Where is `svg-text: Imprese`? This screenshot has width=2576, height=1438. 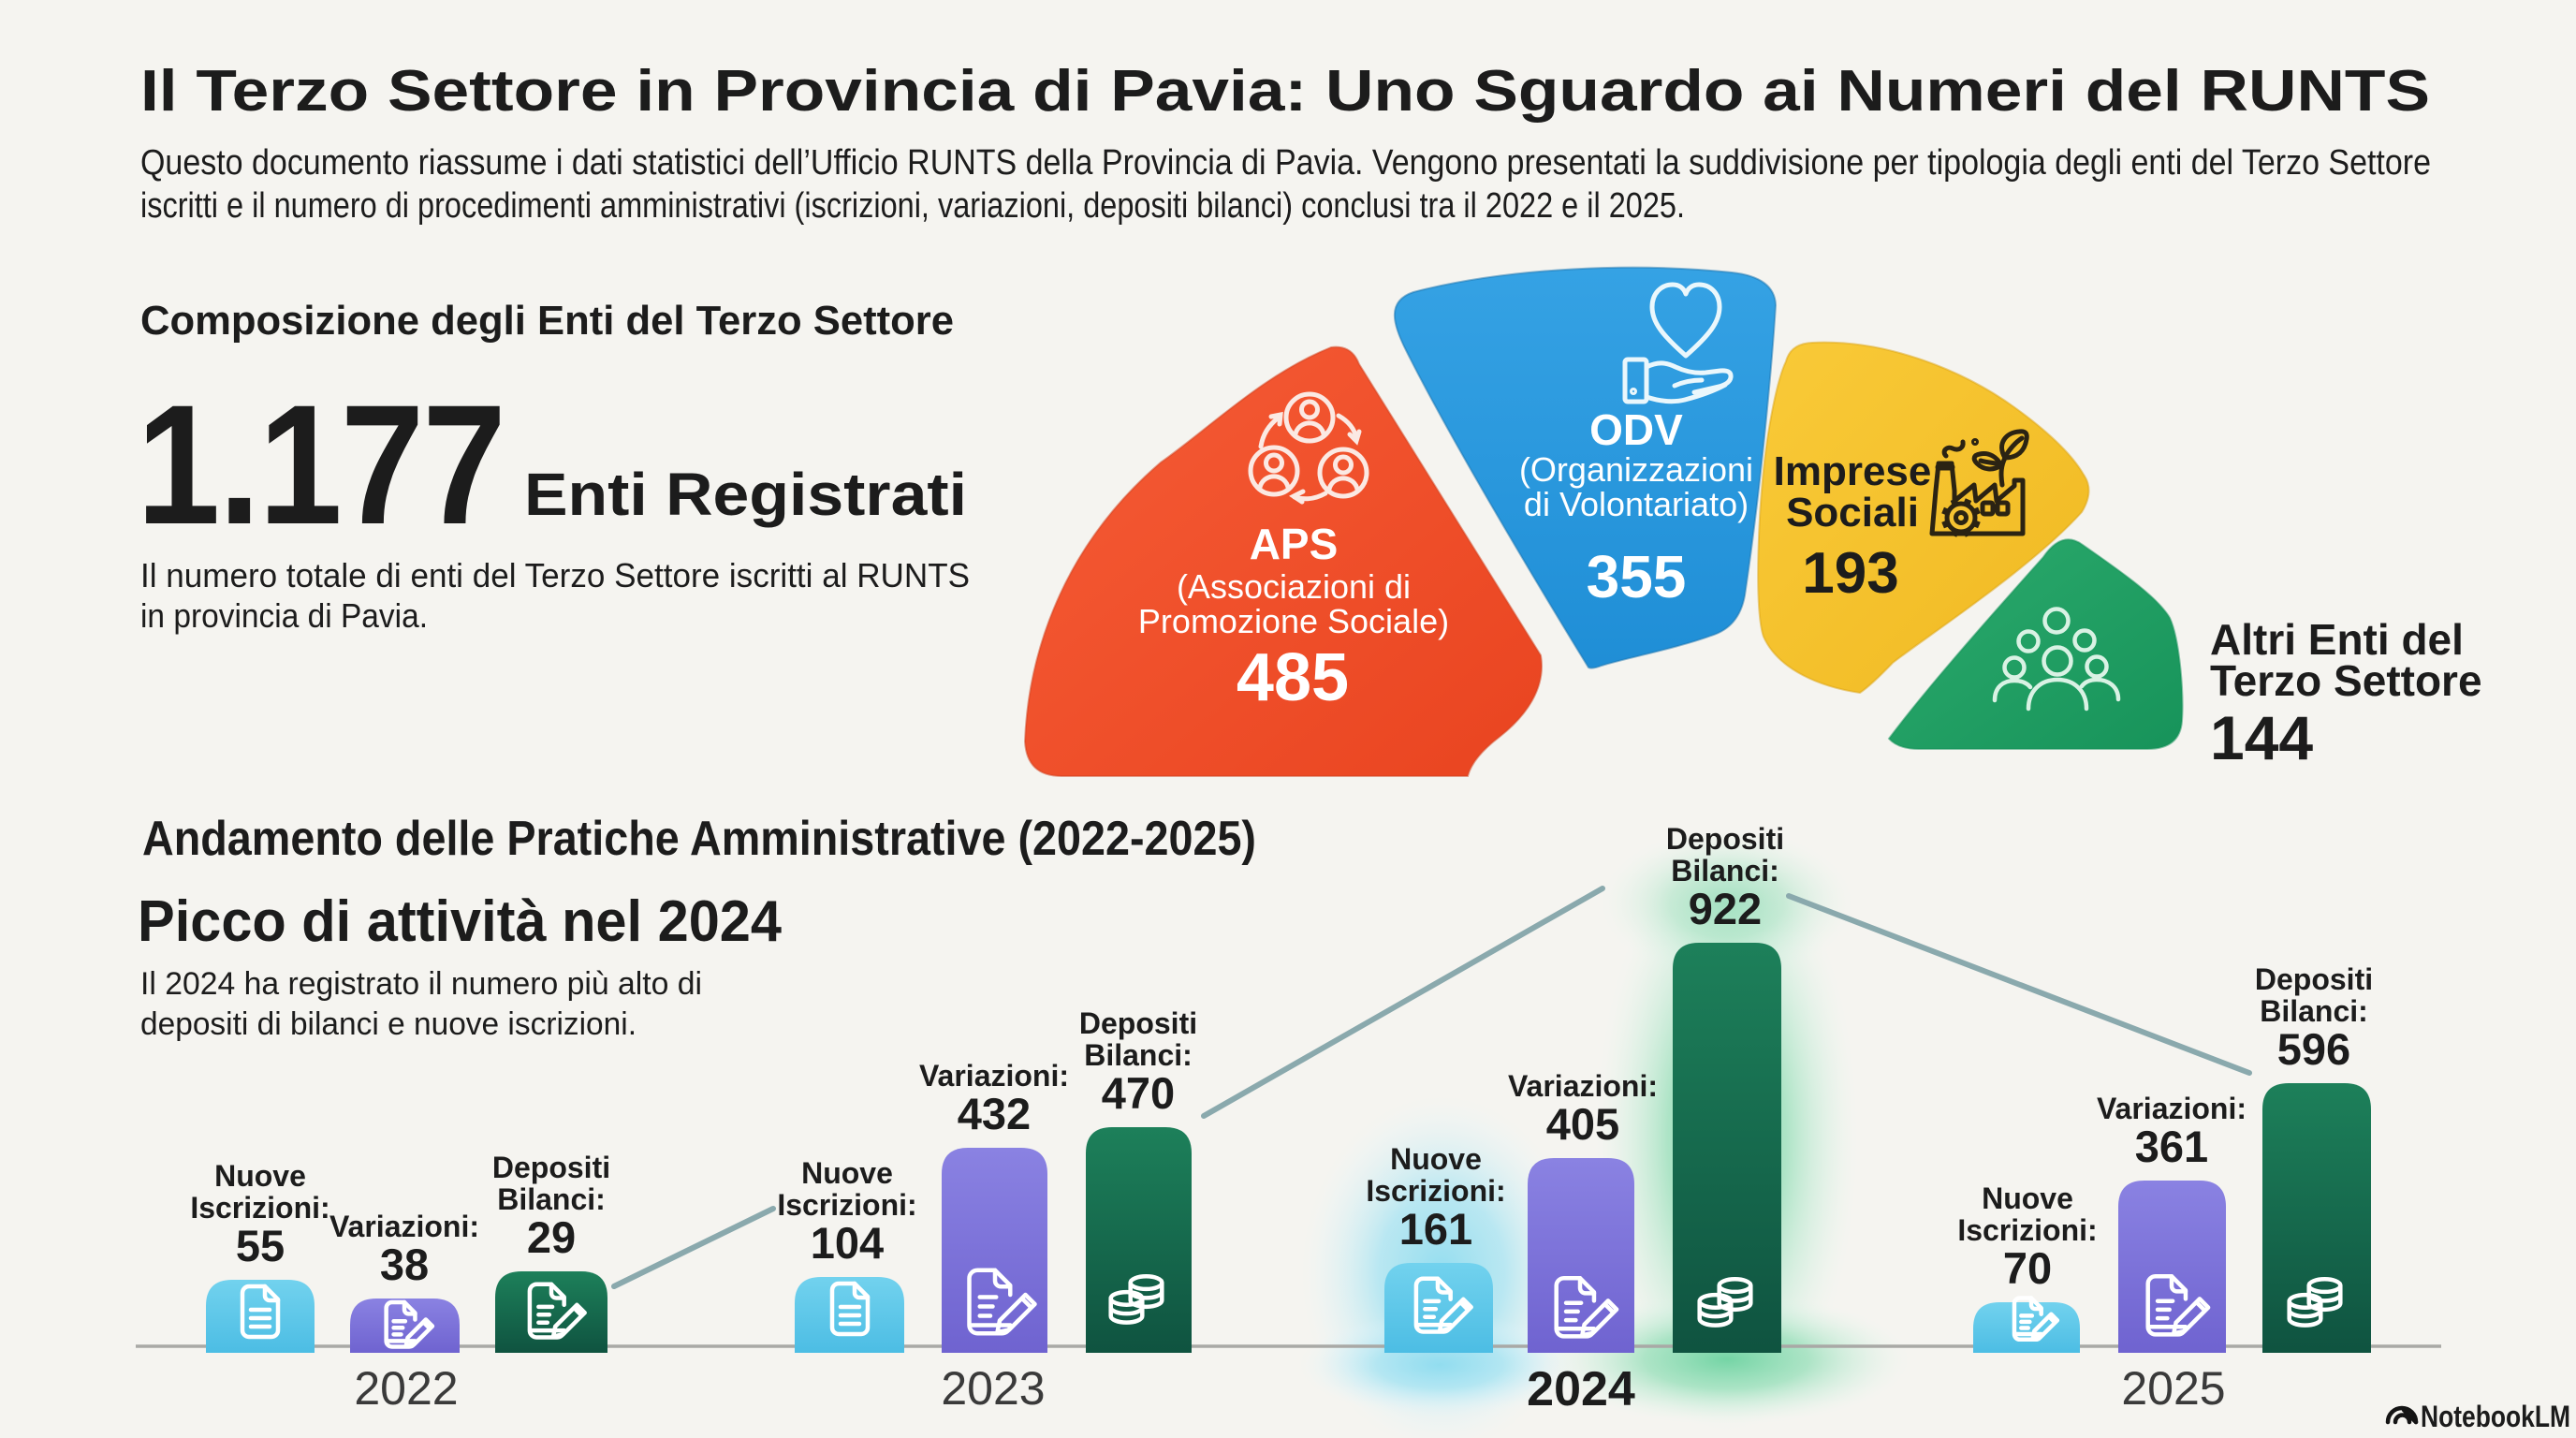
svg-text: Imprese is located at coordinates (1853, 471).